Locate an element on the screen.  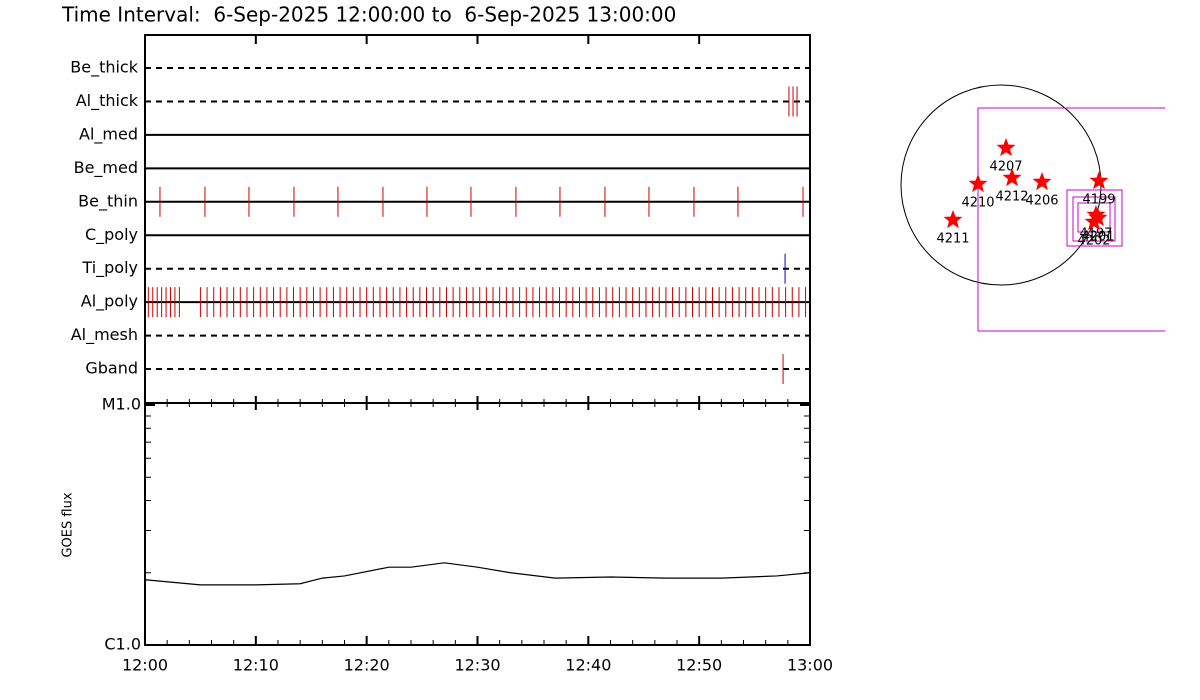
row-label: Gband is located at coordinates (111, 368).